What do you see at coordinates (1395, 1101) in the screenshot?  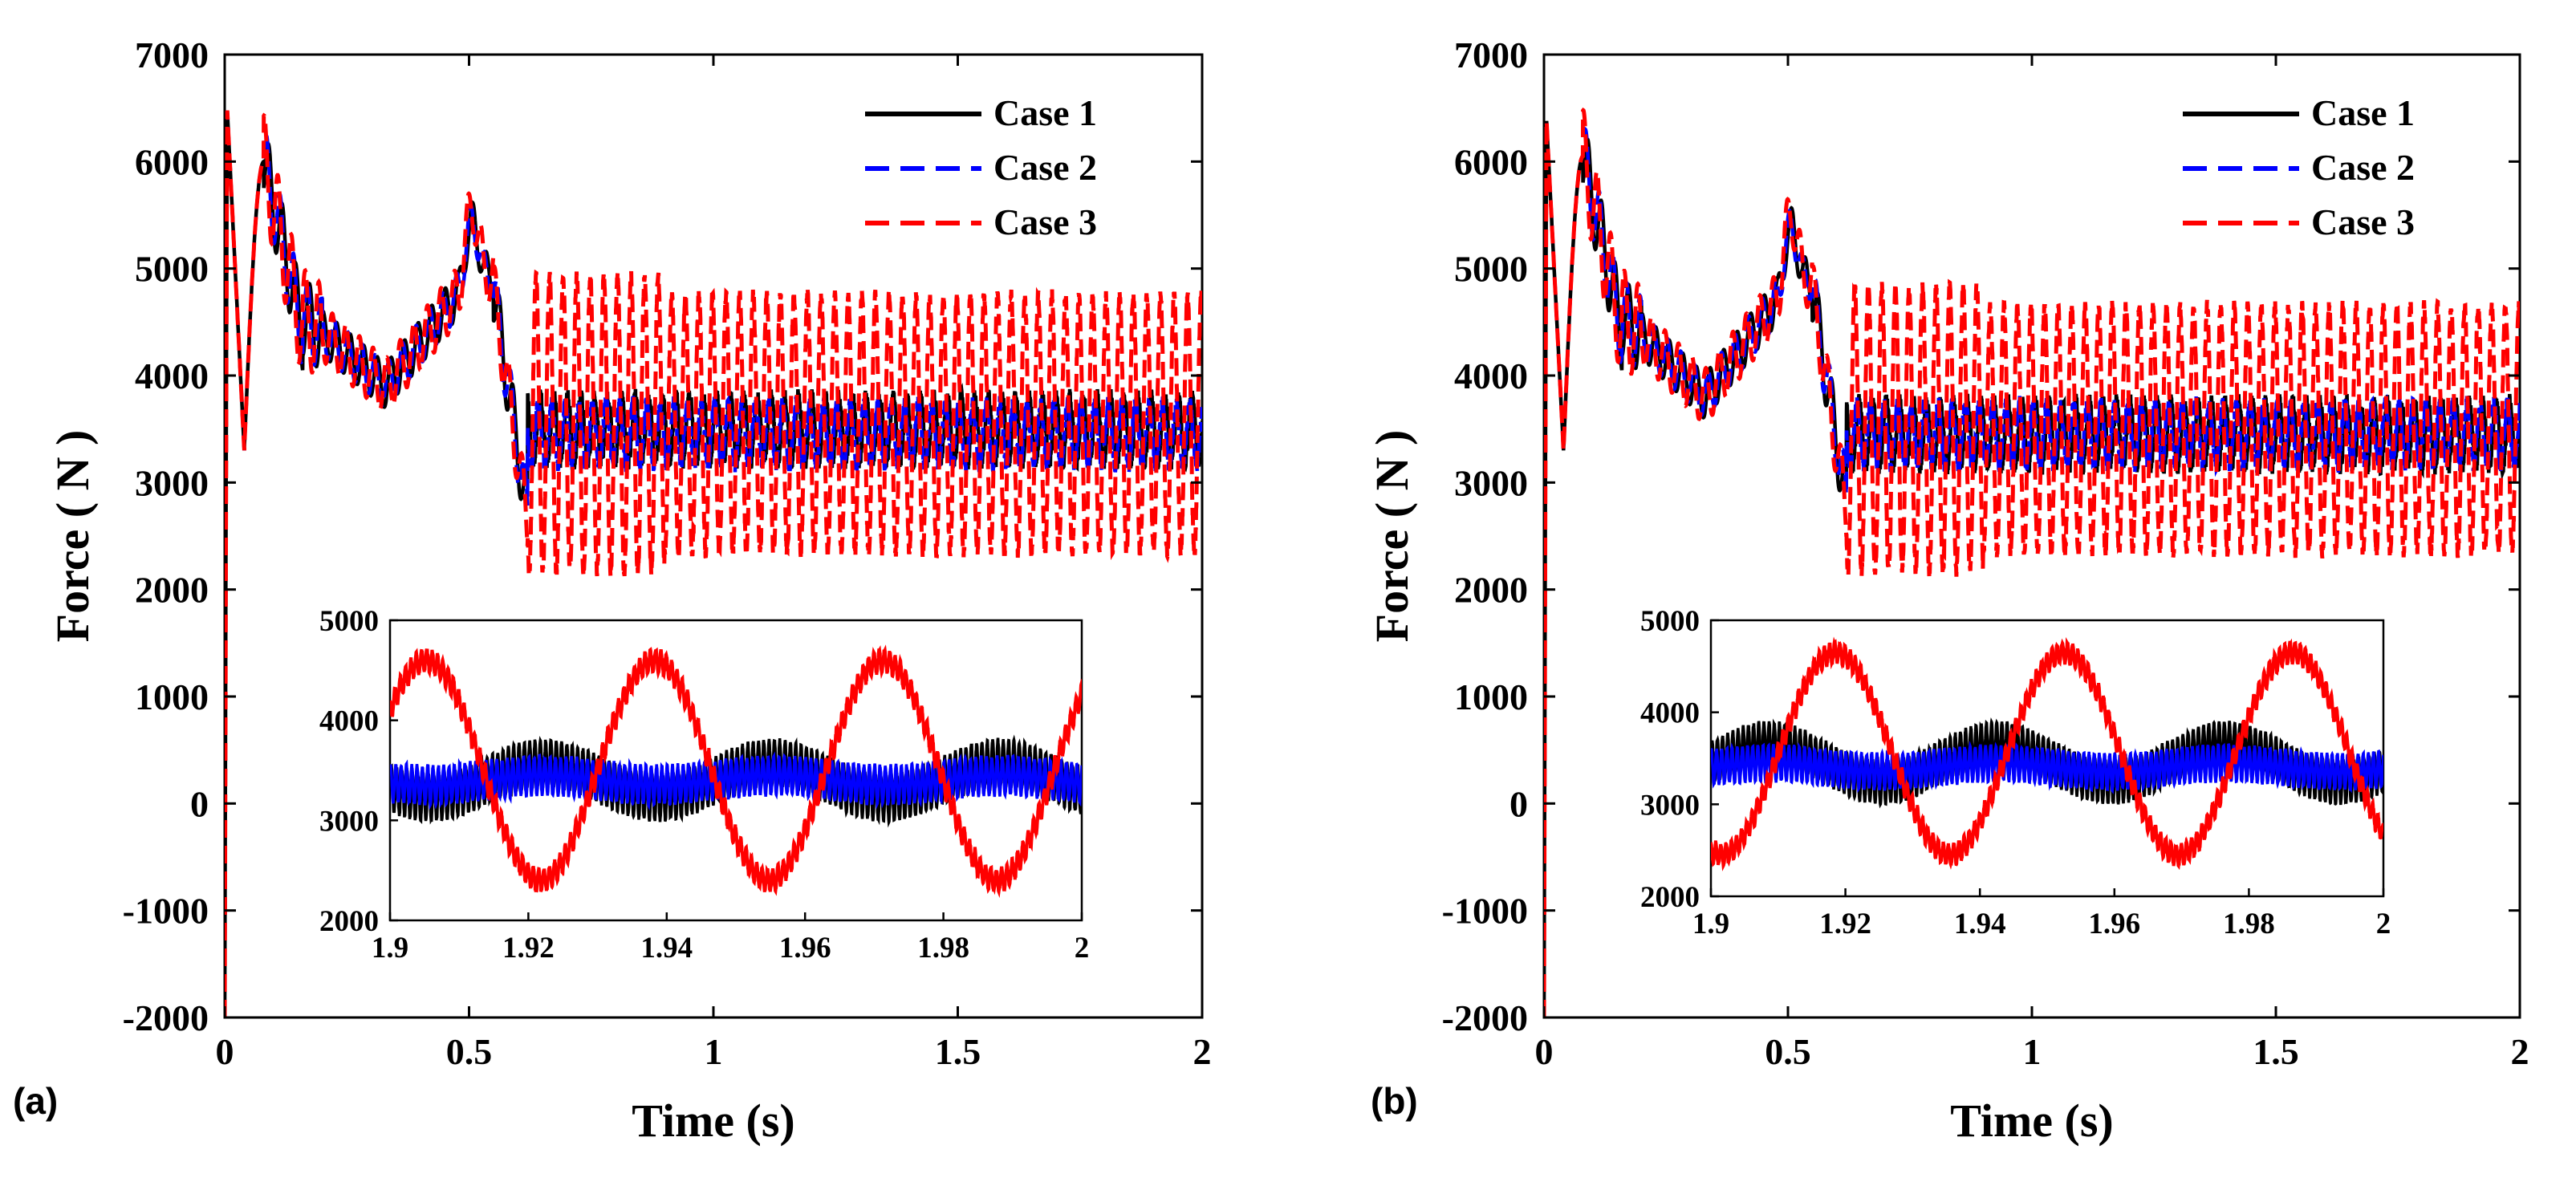 I see `panel-label: (b)` at bounding box center [1395, 1101].